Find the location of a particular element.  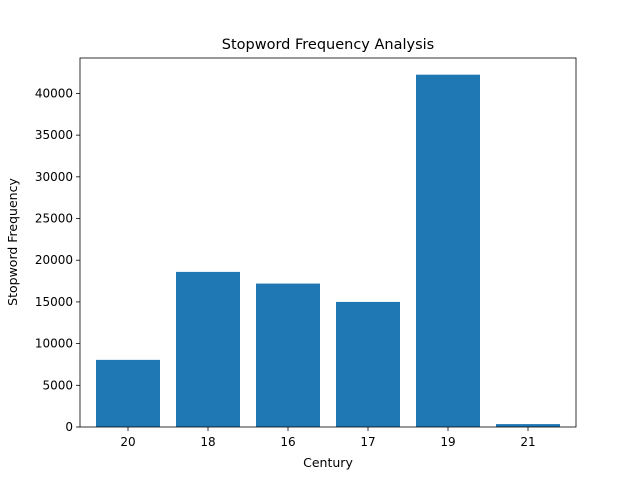

y-tick-label: 40000 is located at coordinates (54, 93).